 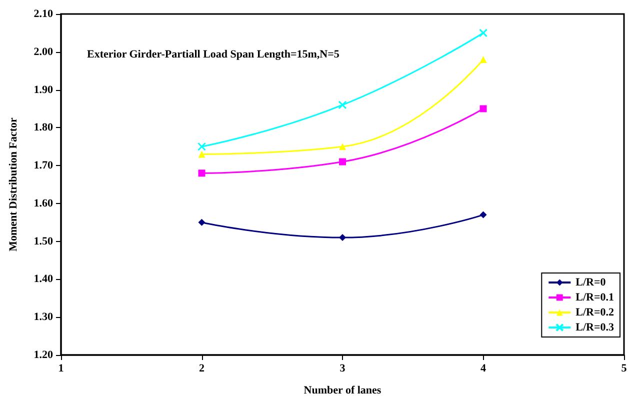 What do you see at coordinates (44, 355) in the screenshot?
I see `y-tick-label: 1.20` at bounding box center [44, 355].